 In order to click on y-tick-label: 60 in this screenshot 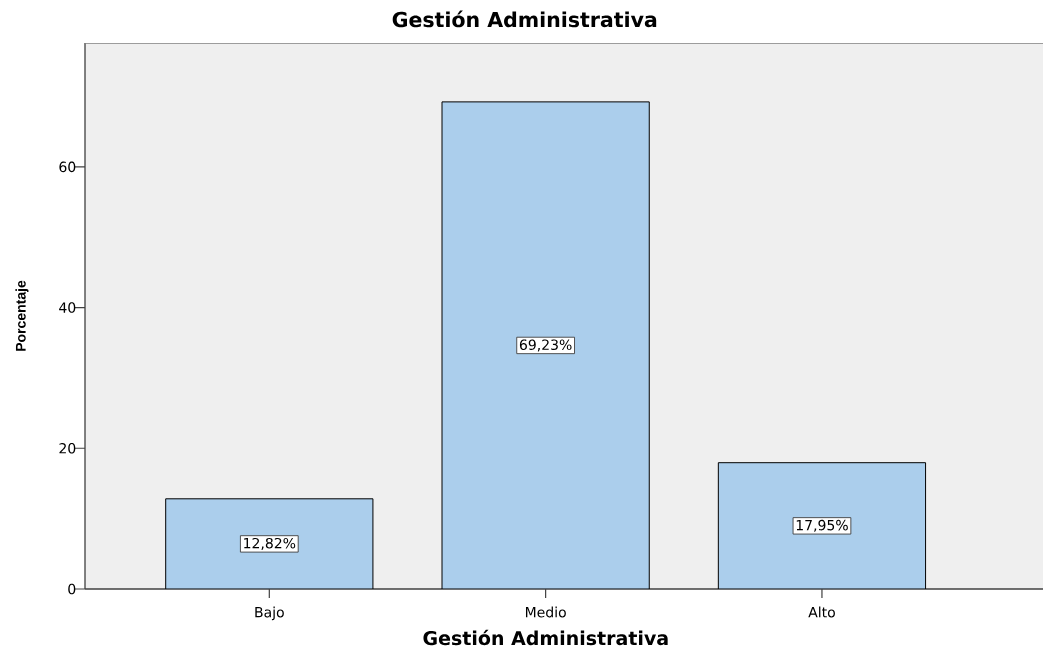, I will do `click(67, 167)`.